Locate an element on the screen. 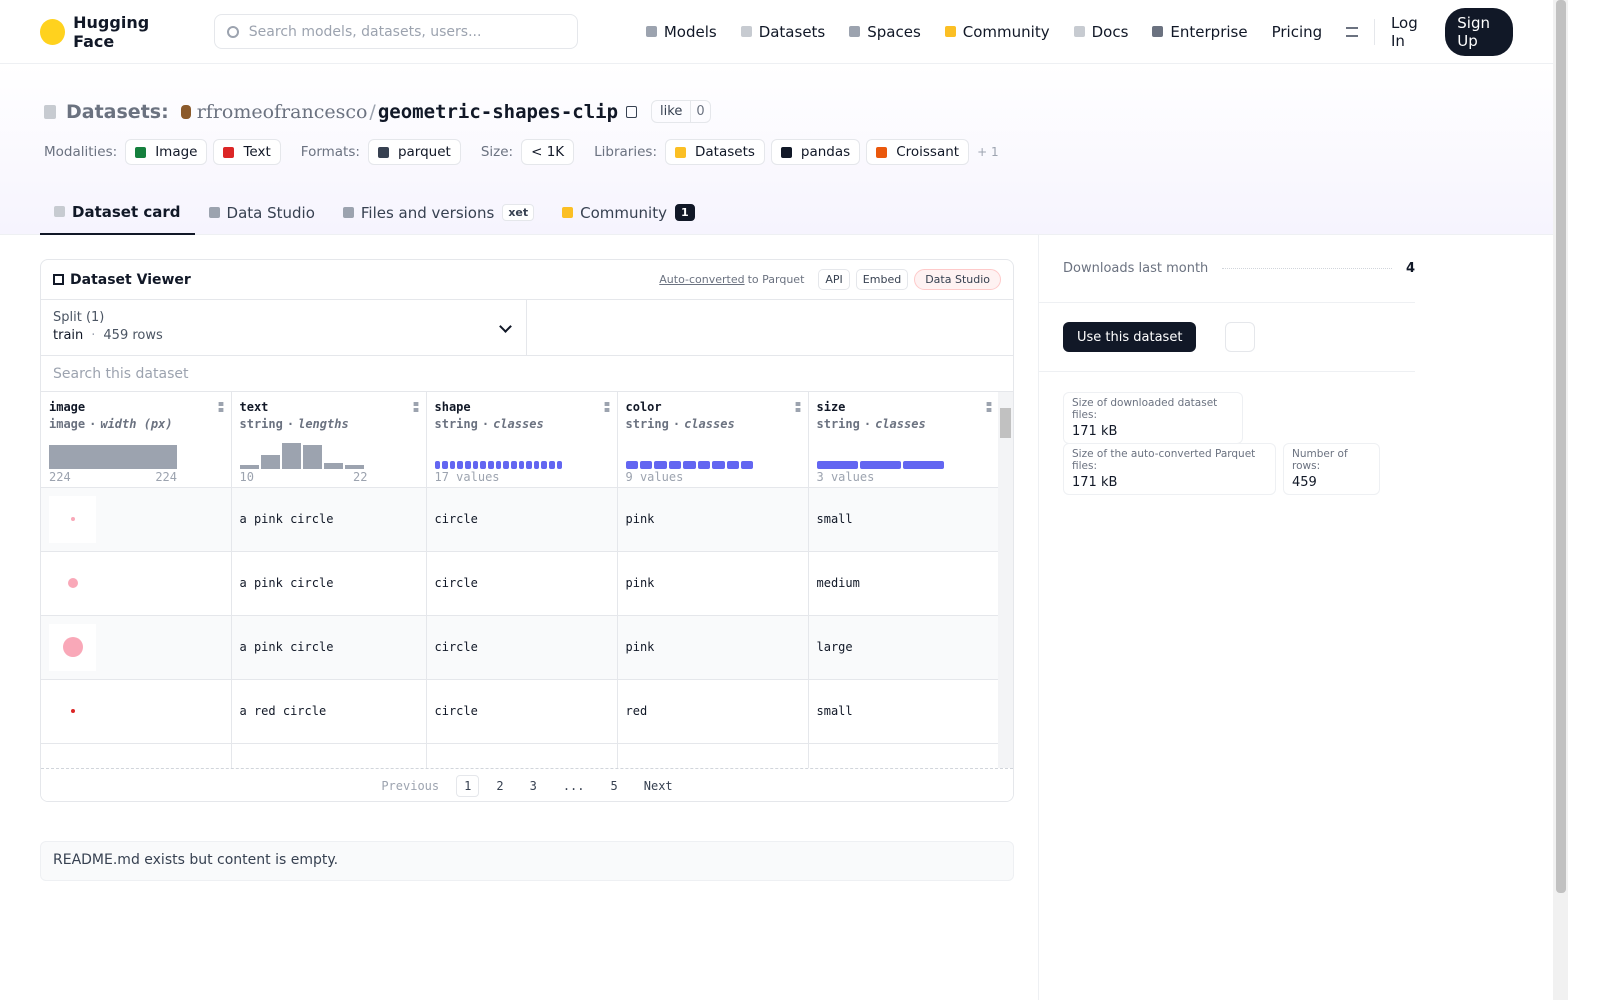  data-row: a pink circle circle pink medium is located at coordinates (520, 583).